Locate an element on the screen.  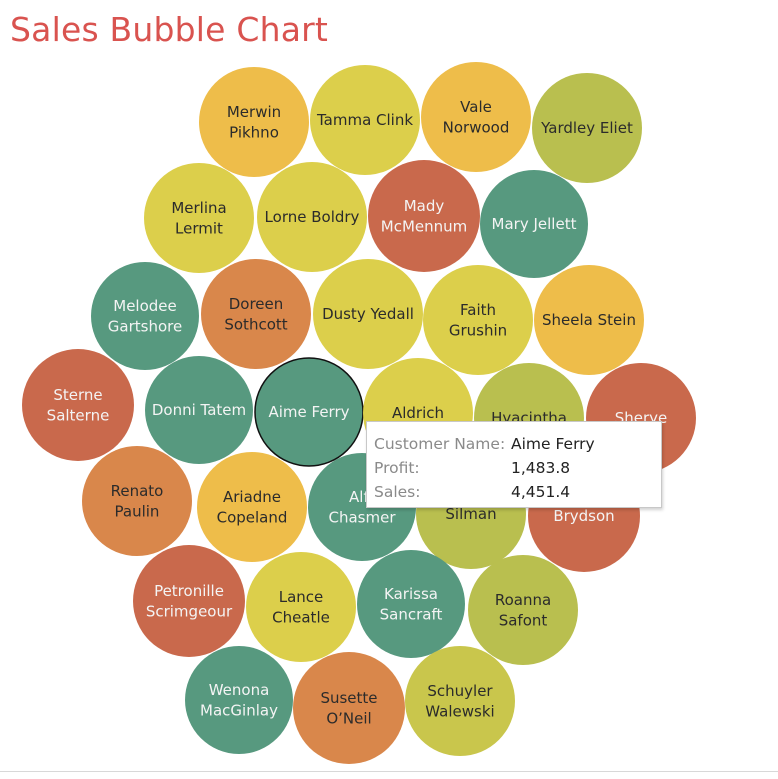
bubble-donni-tatem: Donni Tatem is located at coordinates (199, 410).